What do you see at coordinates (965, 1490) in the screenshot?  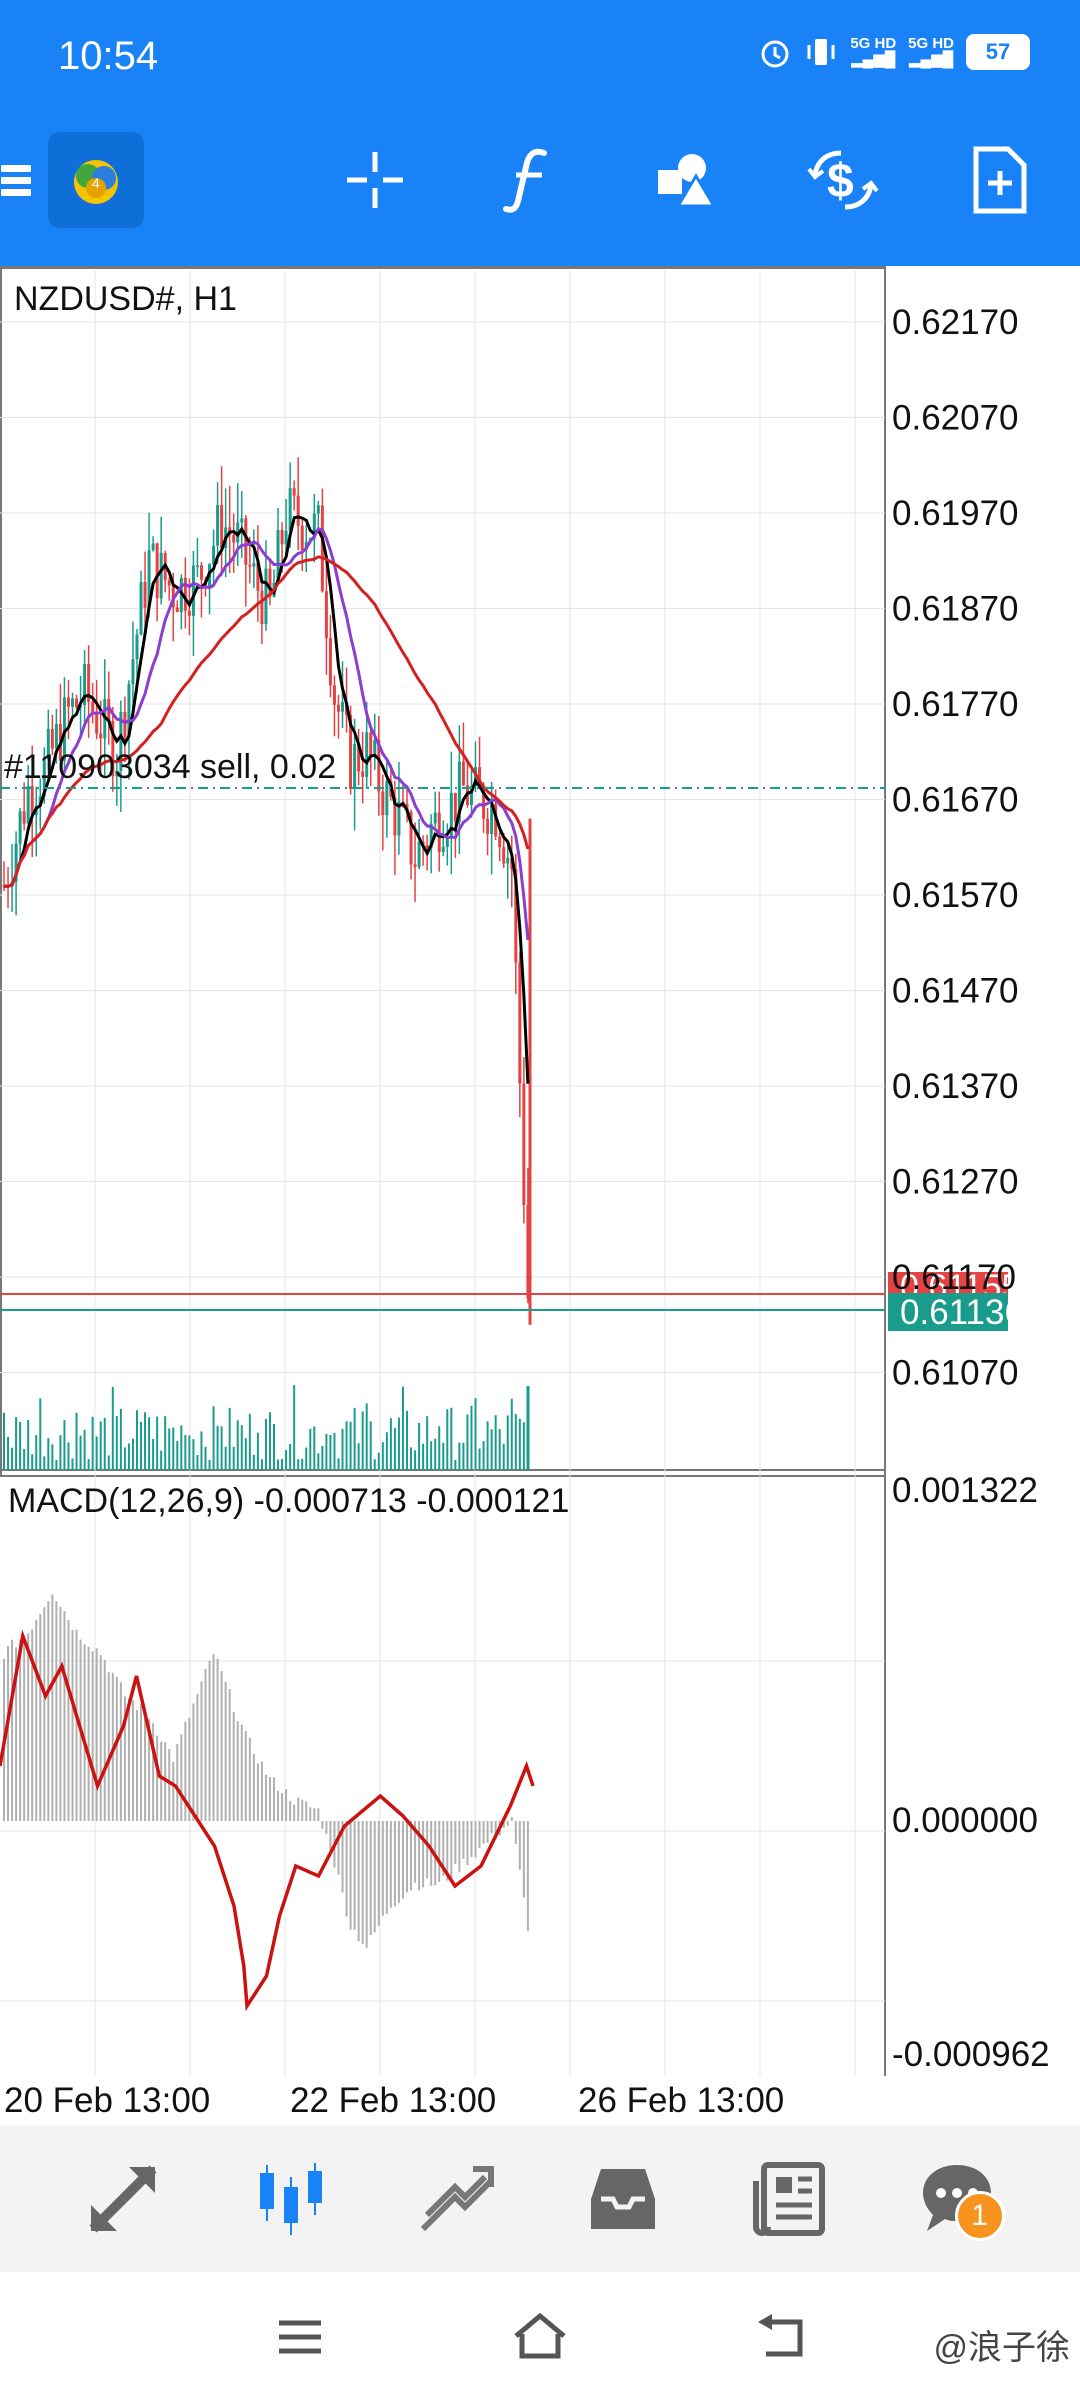 I see `macd-level-top: 0.001322` at bounding box center [965, 1490].